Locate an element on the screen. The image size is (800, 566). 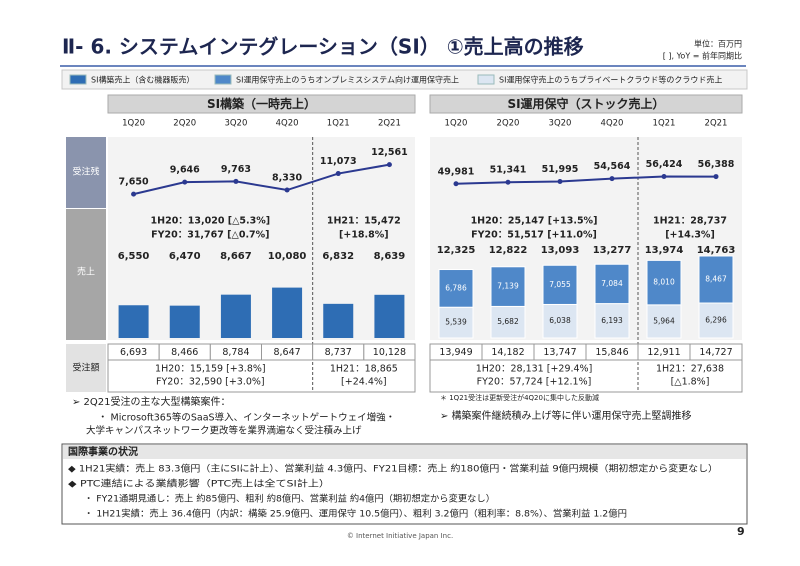
backlog-label: 12,561 is located at coordinates (389, 152).